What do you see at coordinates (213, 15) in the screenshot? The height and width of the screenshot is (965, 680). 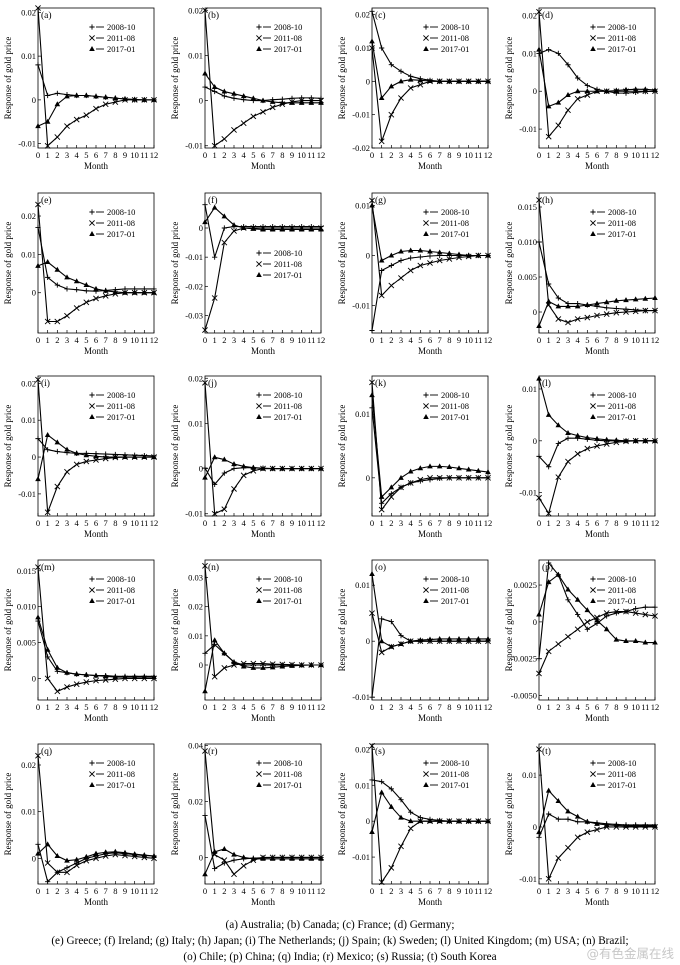 I see `panel-label: (b)` at bounding box center [213, 15].